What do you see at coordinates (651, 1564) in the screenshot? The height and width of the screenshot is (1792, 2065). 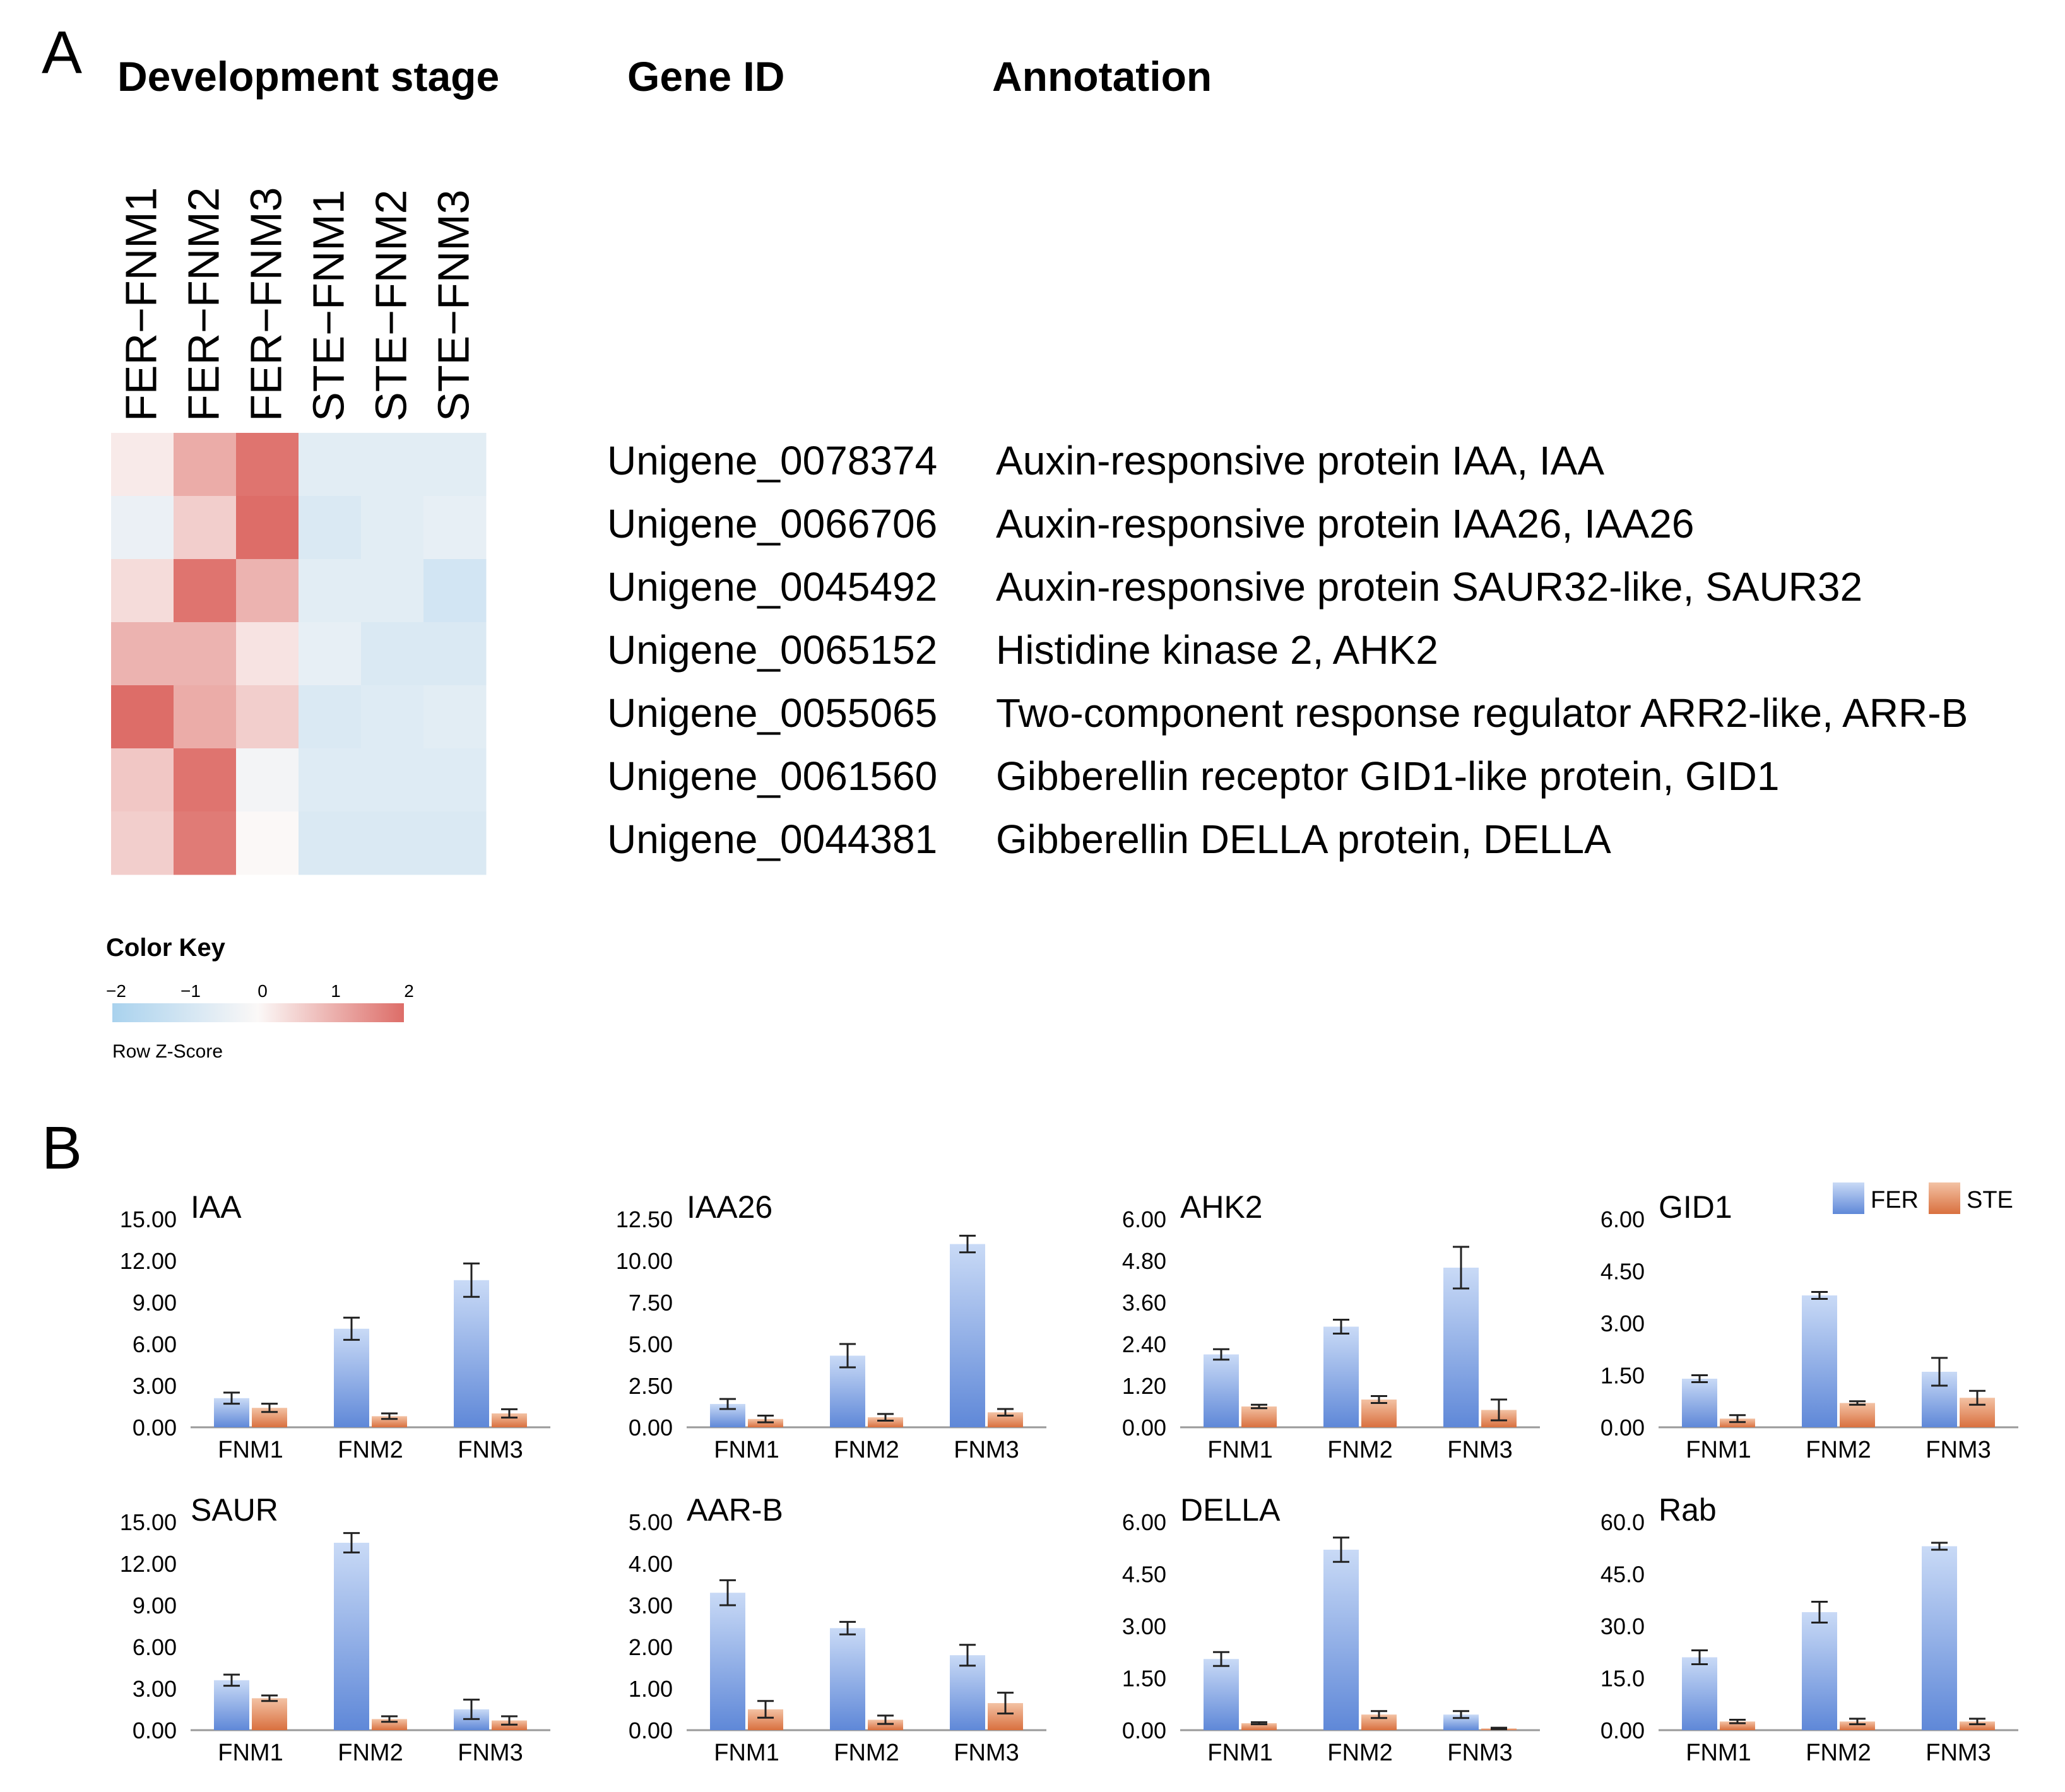 I see `y-tick-label: 4.00` at bounding box center [651, 1564].